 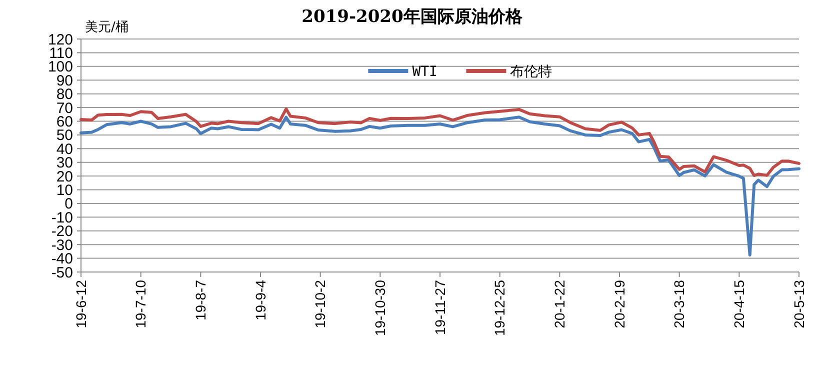 I want to click on x-tick-label: 19-11-27, so click(x=440, y=308).